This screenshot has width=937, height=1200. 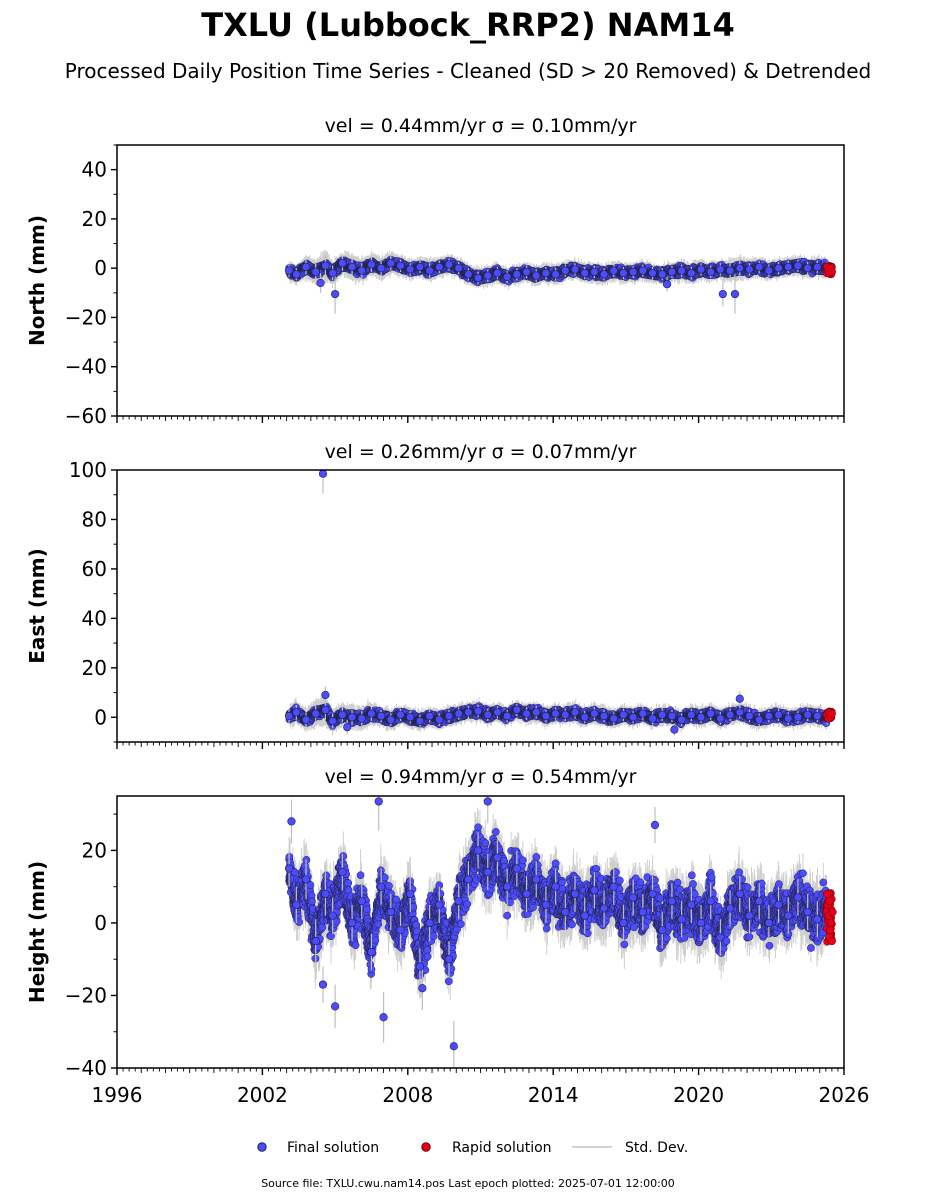 What do you see at coordinates (560, 281) in the screenshot?
I see `plot-area` at bounding box center [560, 281].